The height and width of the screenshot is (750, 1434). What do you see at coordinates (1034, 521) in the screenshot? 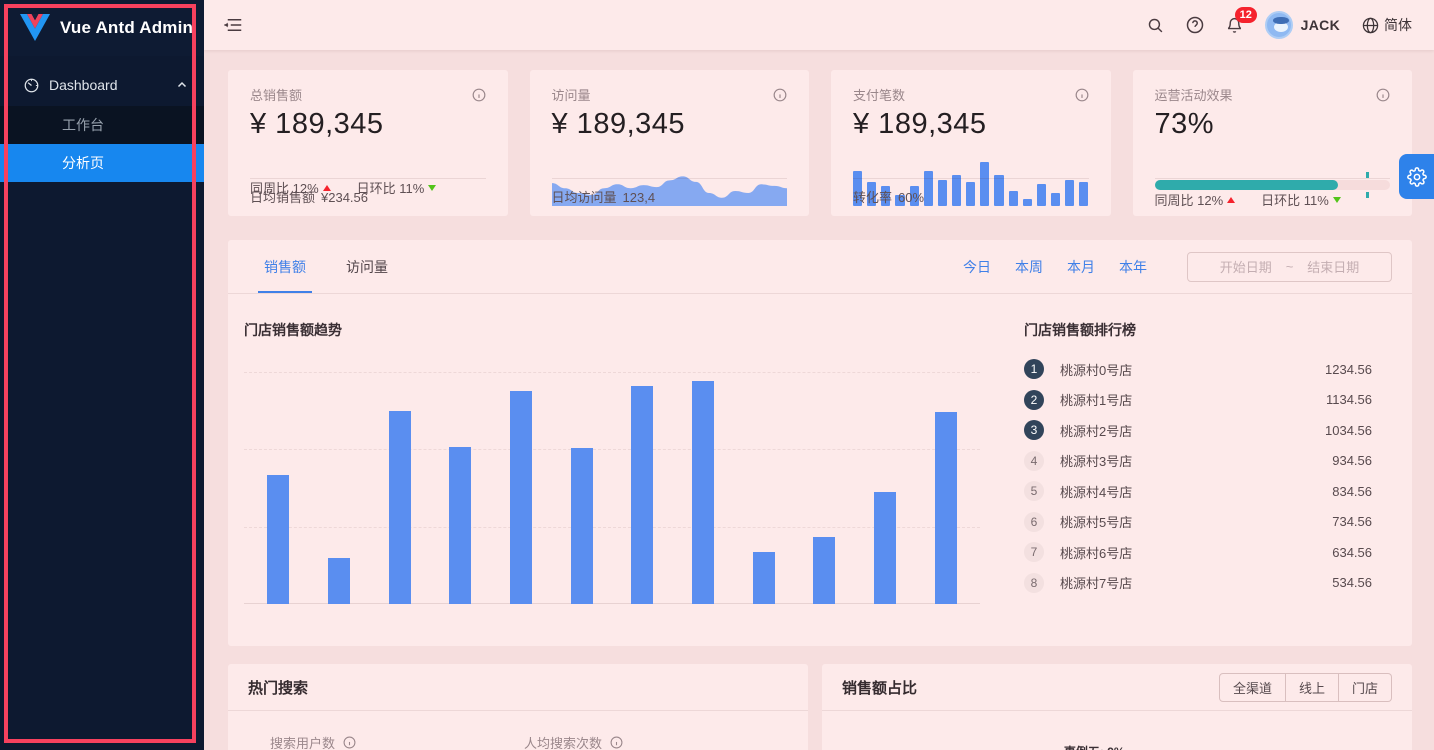
I see `rank-badge: 6` at bounding box center [1034, 521].